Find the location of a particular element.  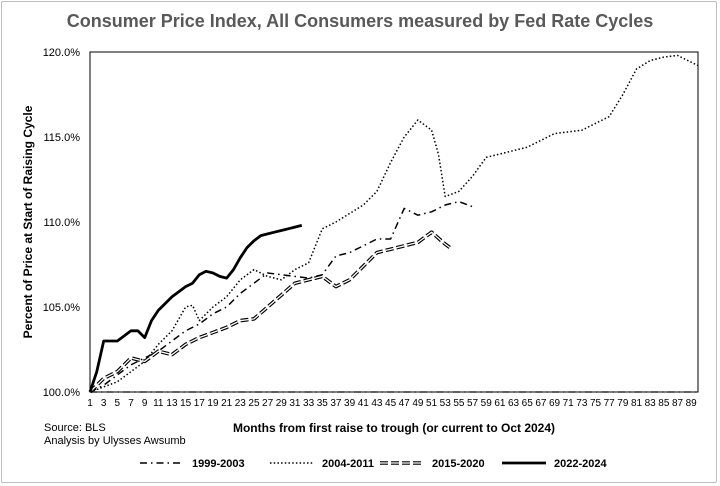

x-tick-label: 7 is located at coordinates (131, 403).